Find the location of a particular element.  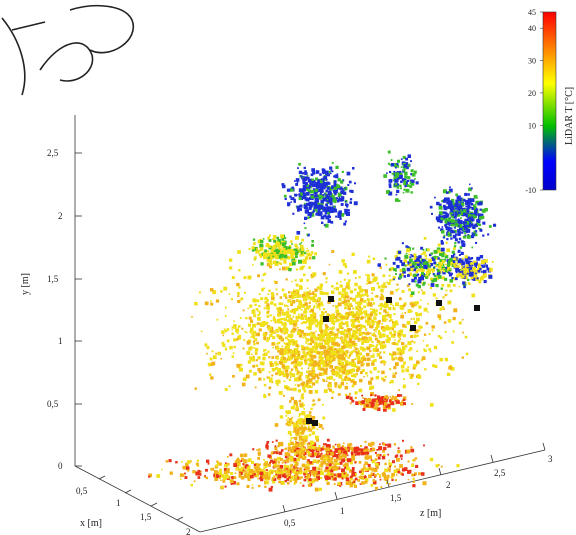

z-tick-label: 0,5 is located at coordinates (290, 523).